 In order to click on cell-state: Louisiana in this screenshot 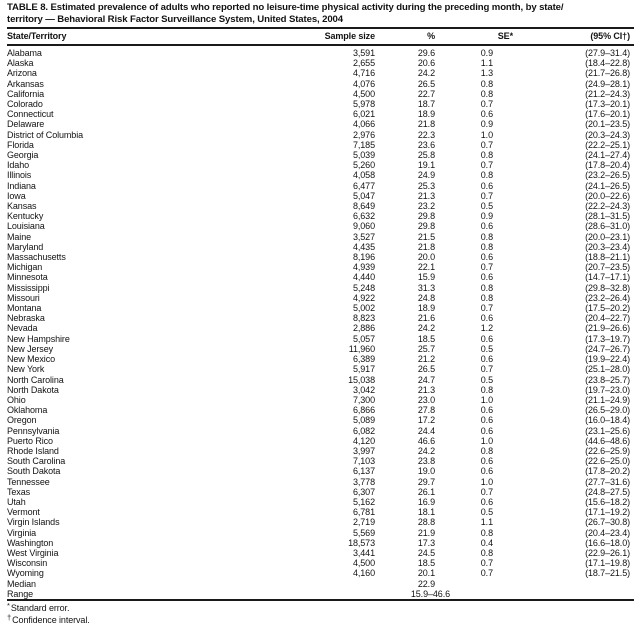, I will do `click(26, 226)`.